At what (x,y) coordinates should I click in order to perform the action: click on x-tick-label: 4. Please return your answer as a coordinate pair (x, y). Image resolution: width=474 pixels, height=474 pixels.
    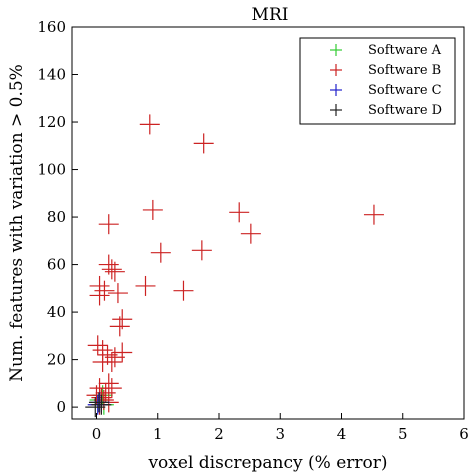
    Looking at the image, I should click on (342, 434).